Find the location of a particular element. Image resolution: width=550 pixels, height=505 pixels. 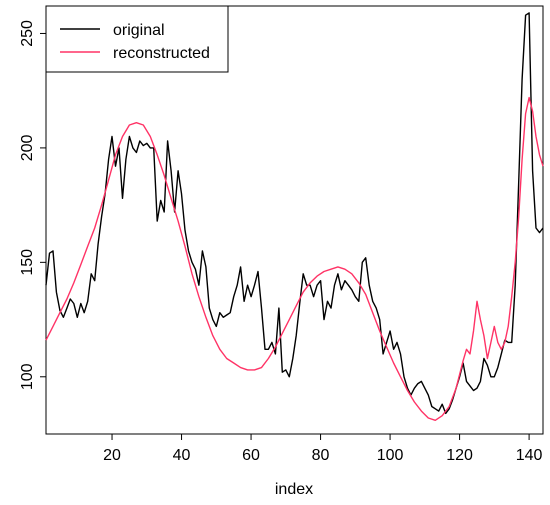

x-tick-label: 40 is located at coordinates (182, 455).